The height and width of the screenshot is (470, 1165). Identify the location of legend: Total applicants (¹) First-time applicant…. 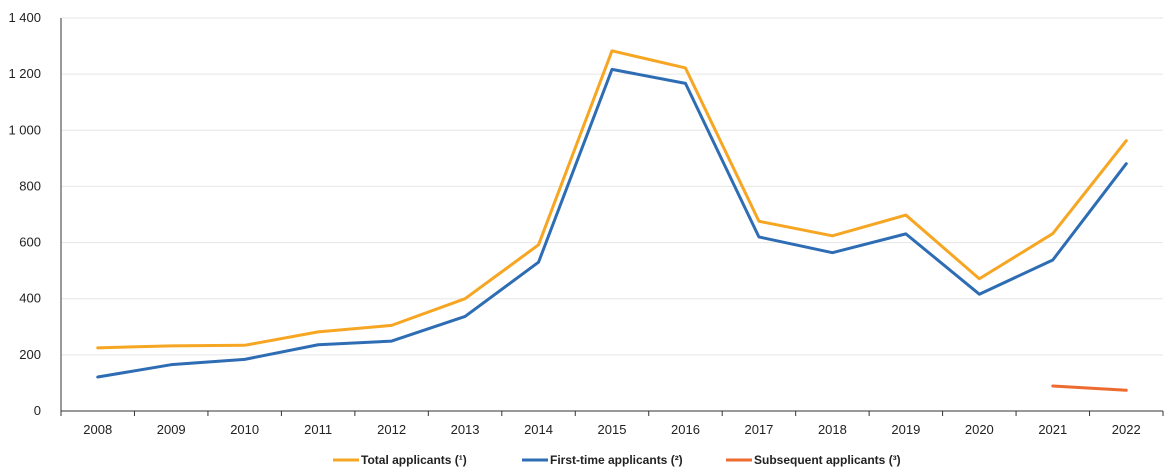
(617, 460).